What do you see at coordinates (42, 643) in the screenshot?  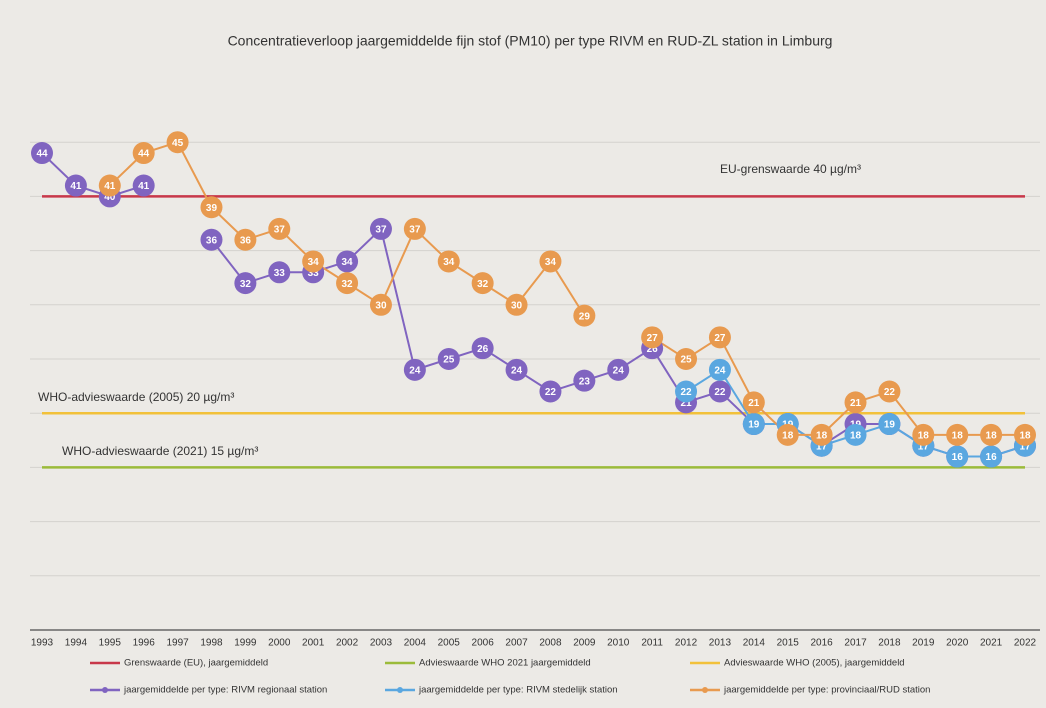 I see `x-tick-label: 1993` at bounding box center [42, 643].